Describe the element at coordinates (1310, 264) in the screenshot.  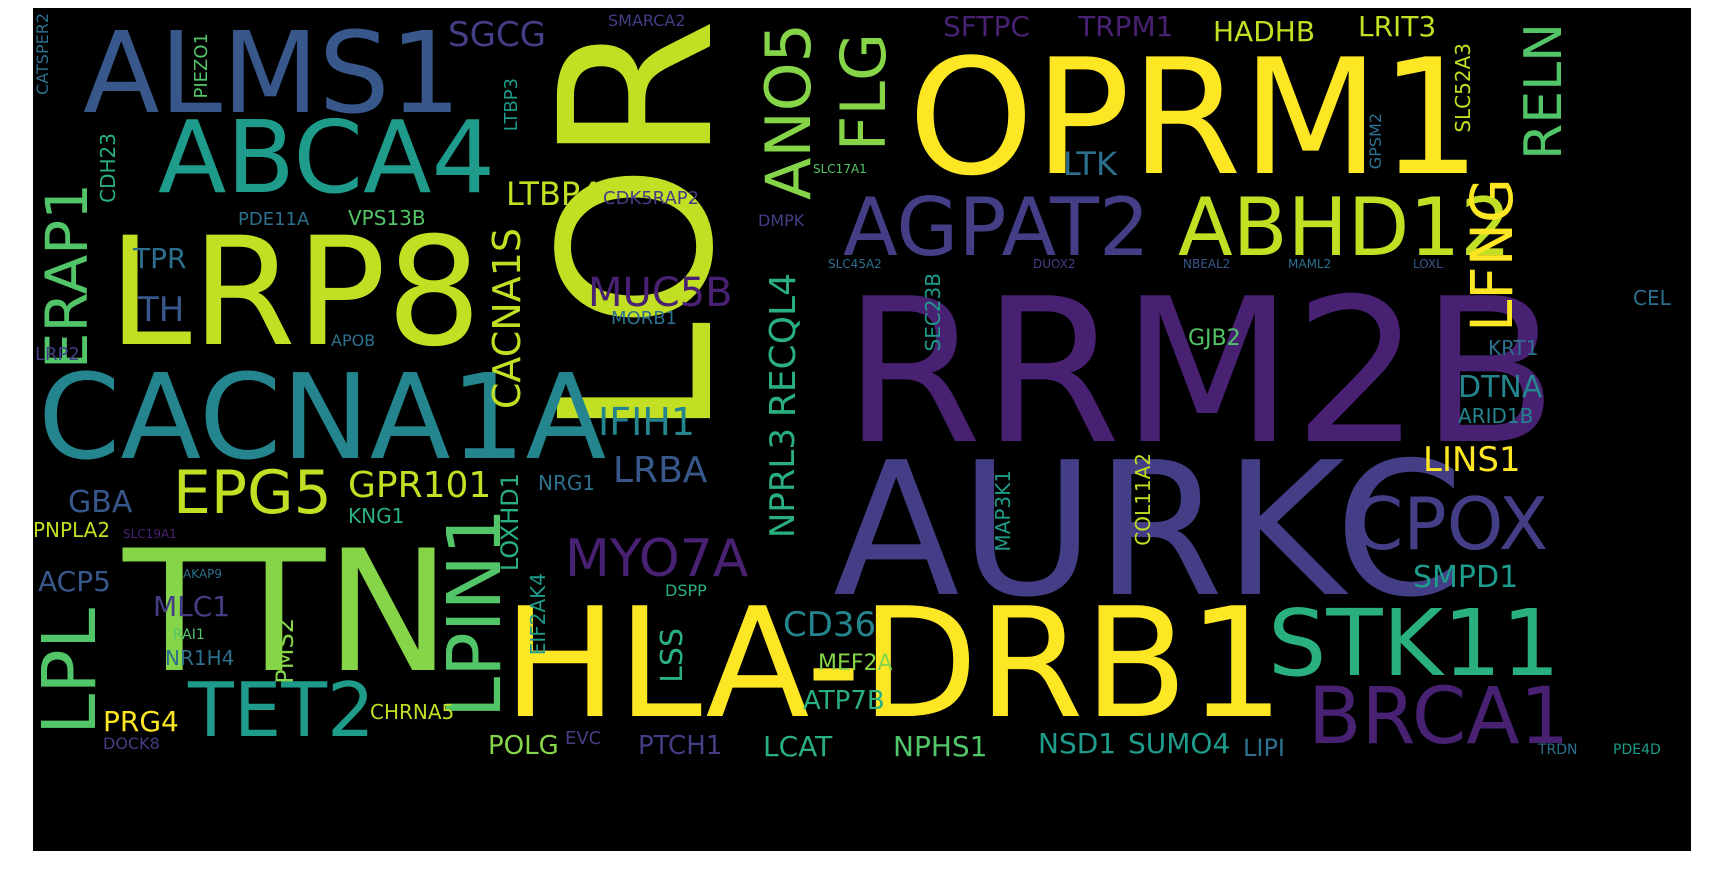
I see `word-maml2: MAML2` at that location.